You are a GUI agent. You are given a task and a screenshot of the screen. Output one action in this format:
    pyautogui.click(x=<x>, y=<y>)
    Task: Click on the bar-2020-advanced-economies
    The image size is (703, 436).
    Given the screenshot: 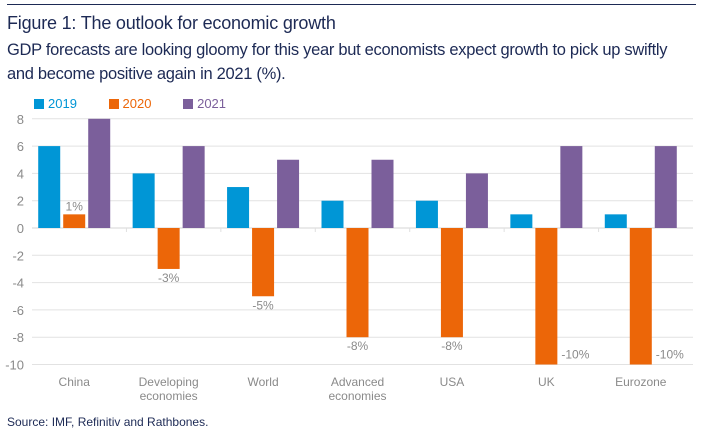 What is the action you would take?
    pyautogui.click(x=357, y=283)
    